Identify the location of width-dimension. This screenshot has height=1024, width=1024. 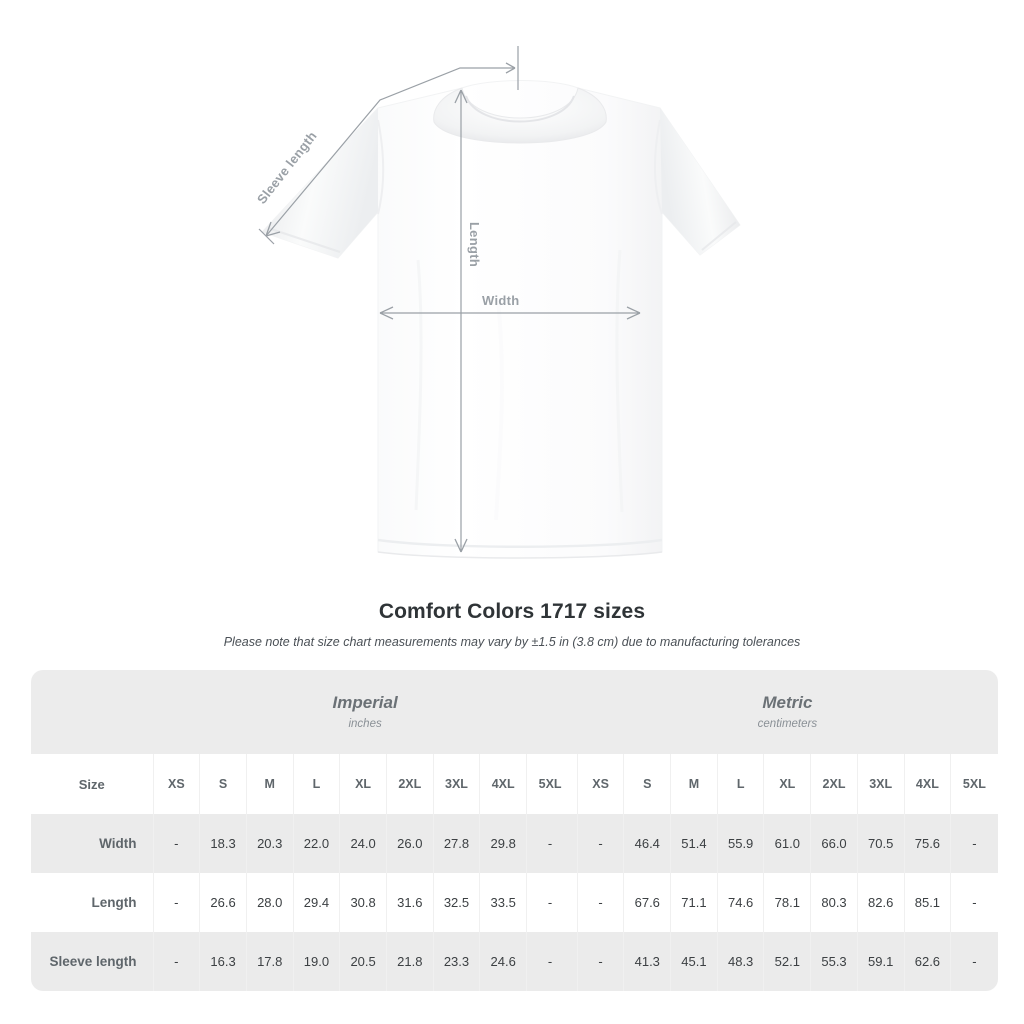
(510, 313).